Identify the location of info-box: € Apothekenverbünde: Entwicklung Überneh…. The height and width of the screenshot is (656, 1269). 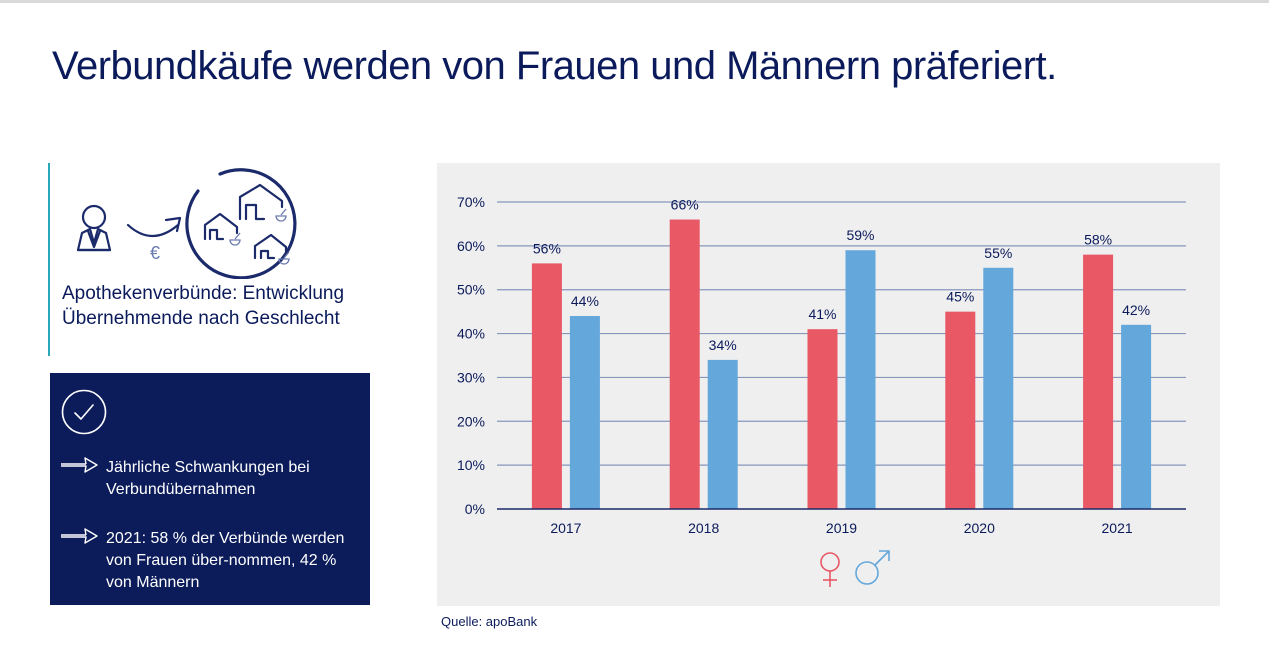
(209, 259).